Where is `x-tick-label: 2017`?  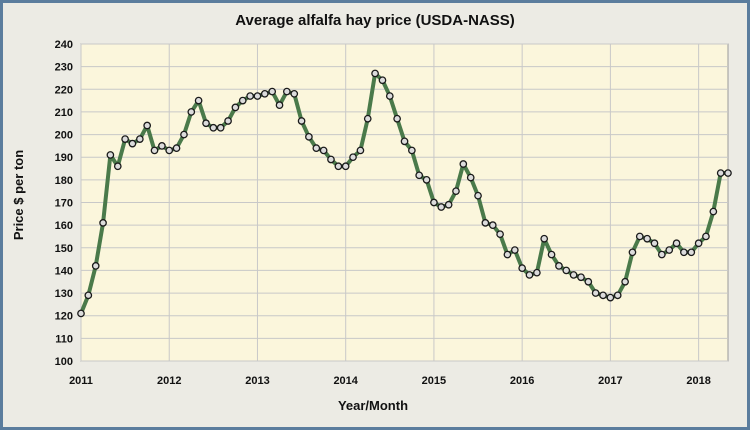 x-tick-label: 2017 is located at coordinates (610, 381).